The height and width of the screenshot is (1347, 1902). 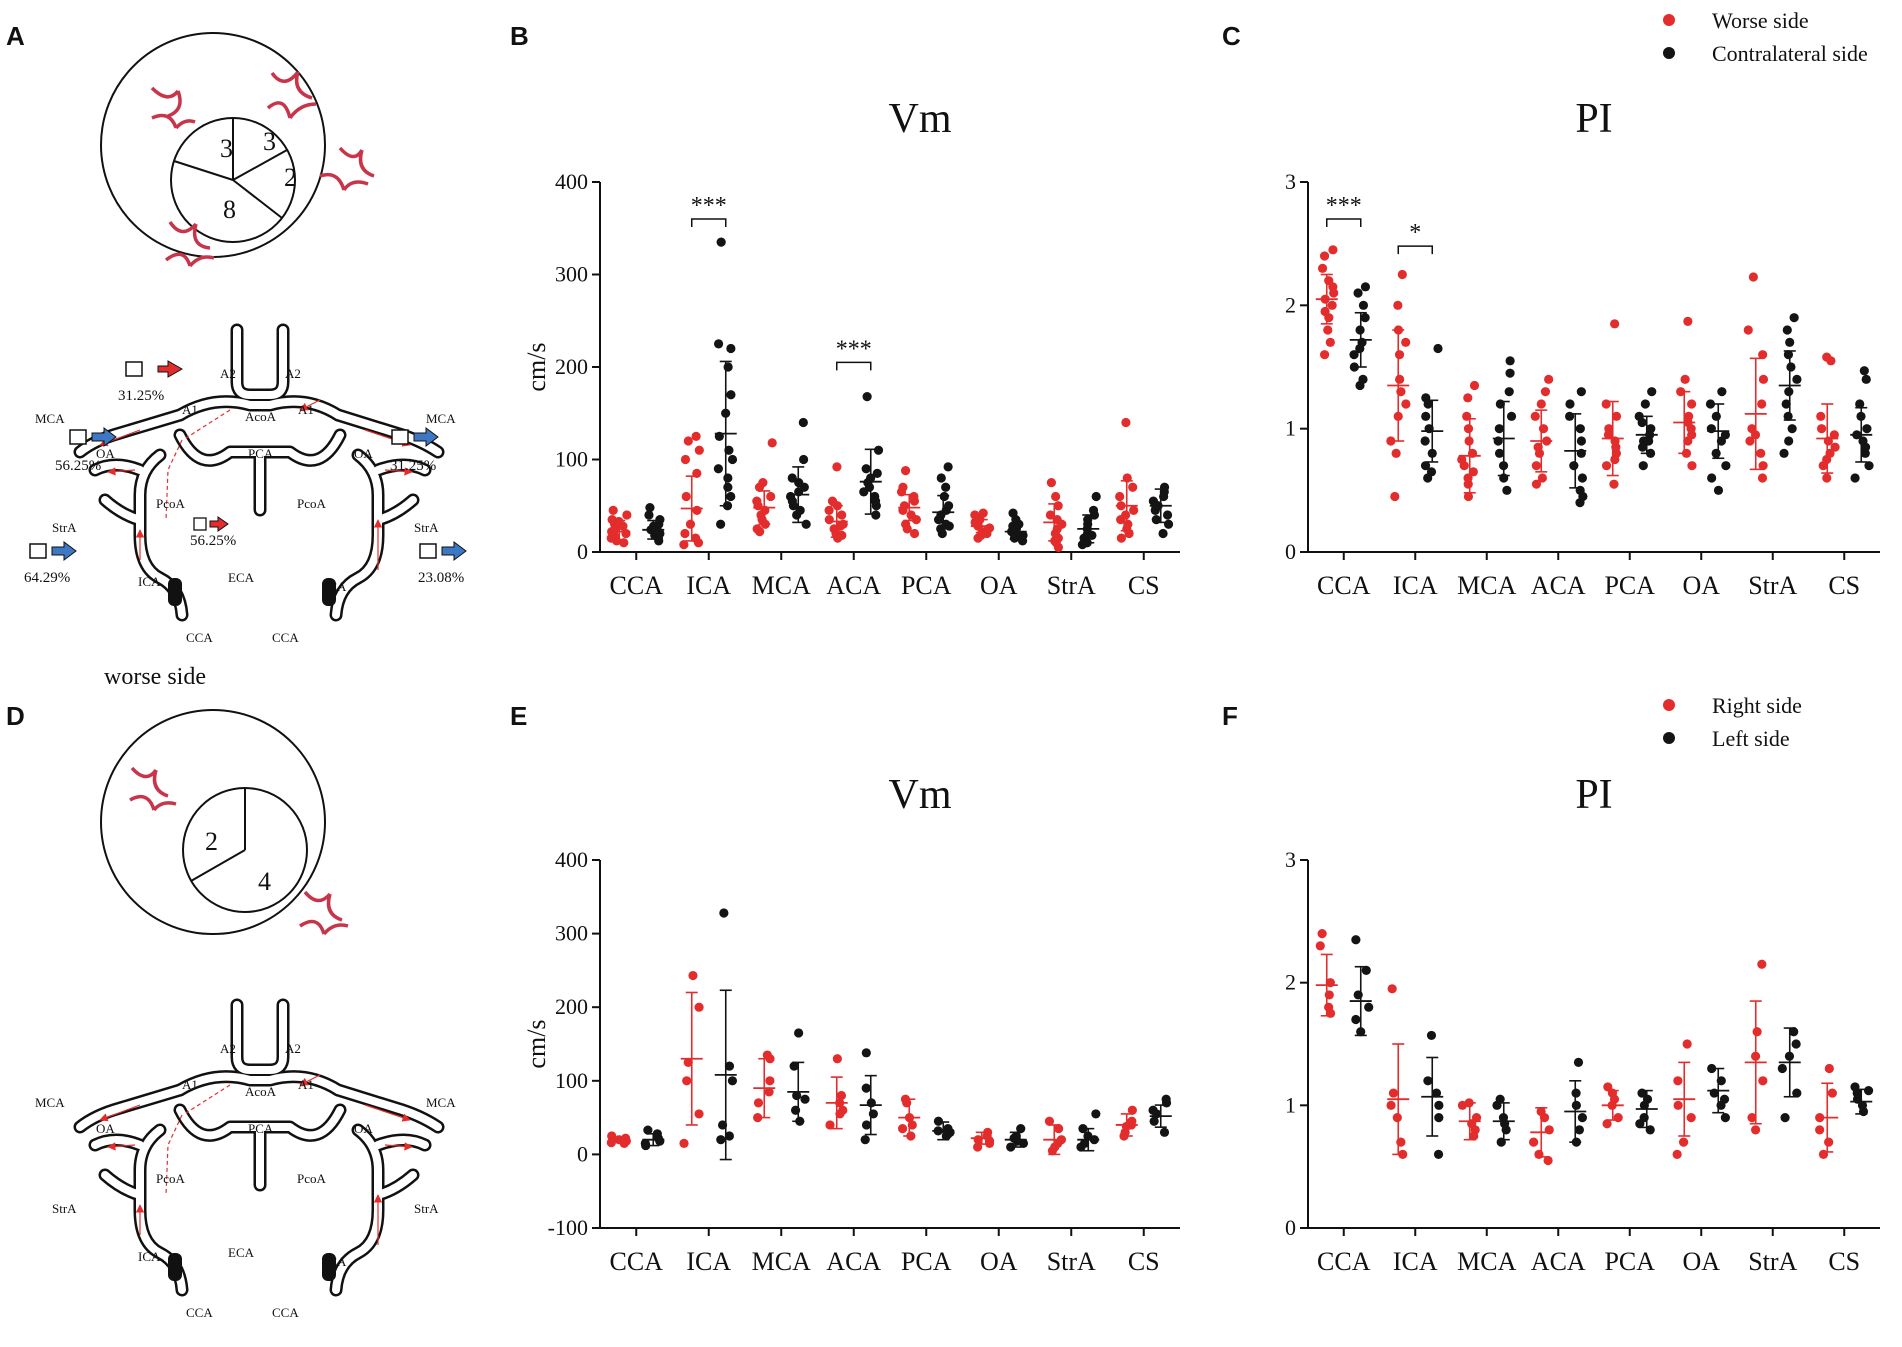 I want to click on chart-title: Vm, so click(x=920, y=795).